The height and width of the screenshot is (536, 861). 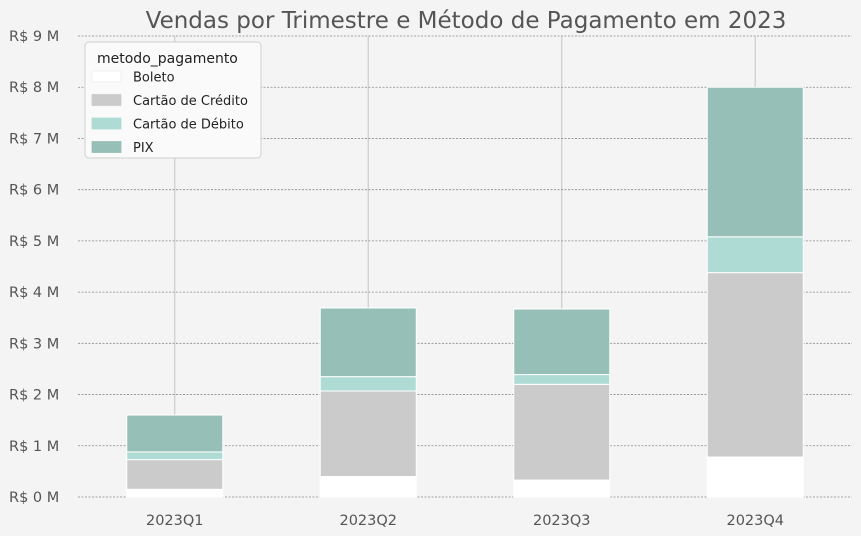 I want to click on x-tick-label: 2023Q4, so click(x=755, y=521).